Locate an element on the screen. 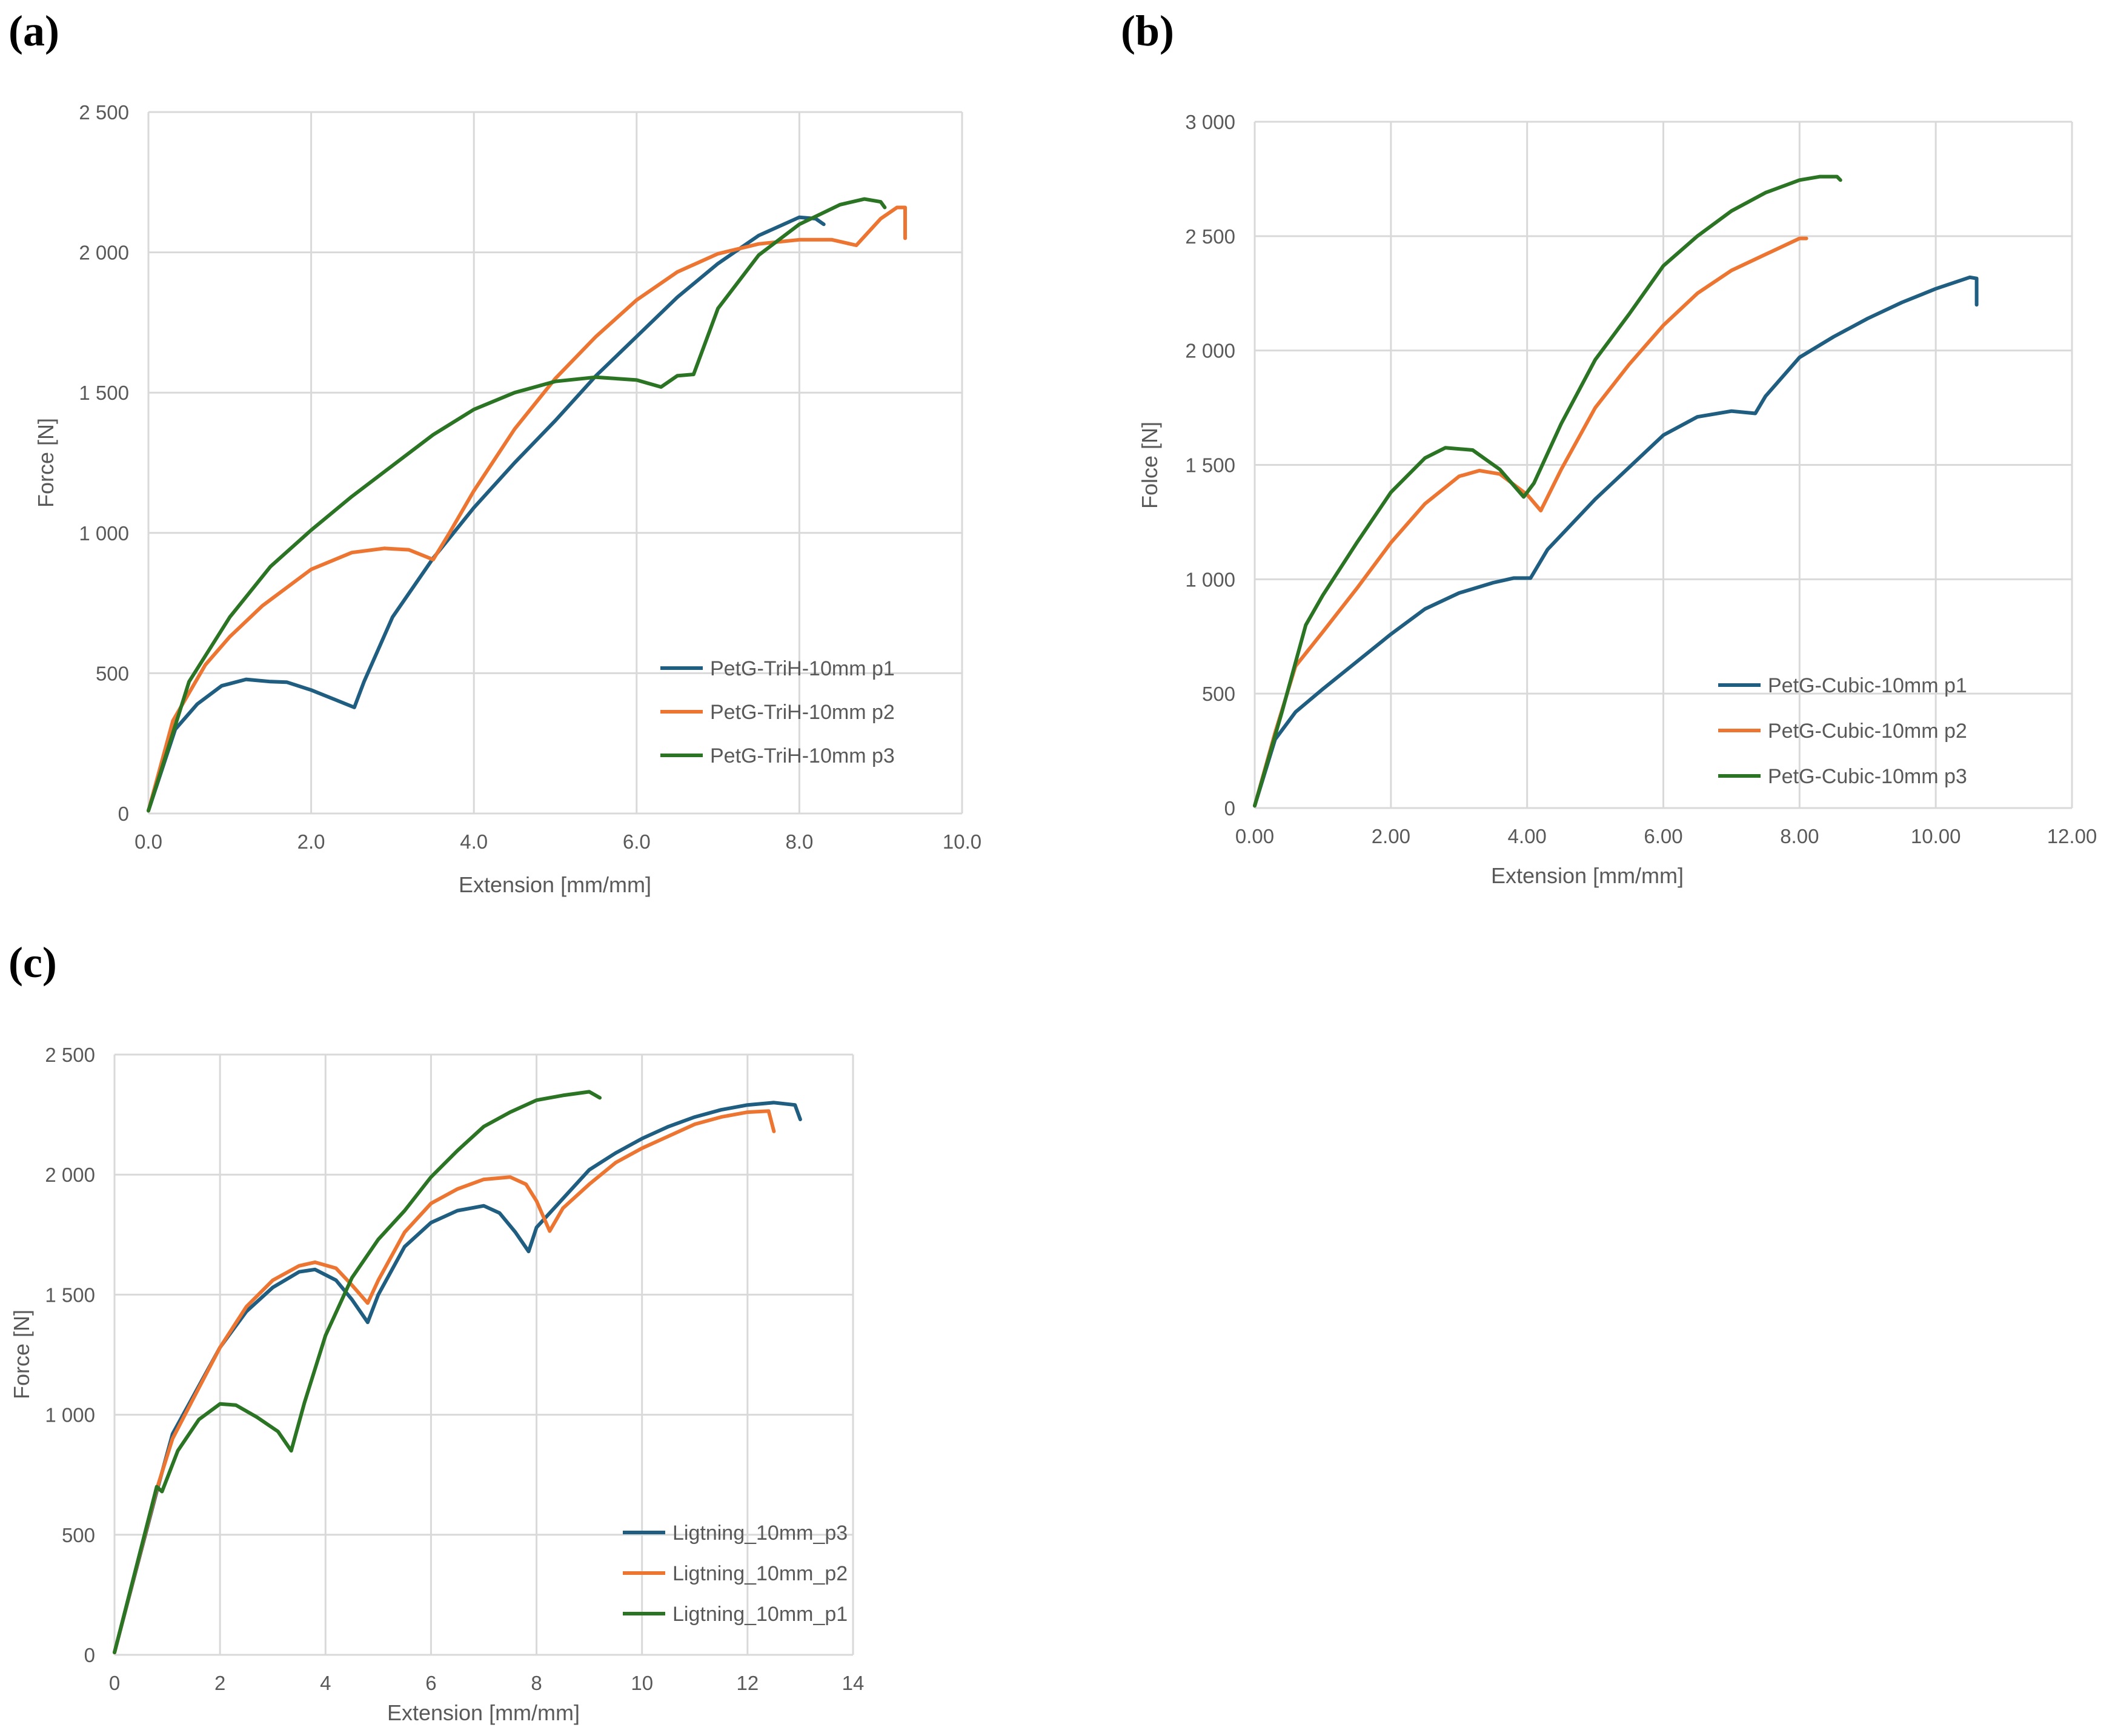 The height and width of the screenshot is (1736, 2115). series-line-petg-trih-10mm-p2 is located at coordinates (527, 509).